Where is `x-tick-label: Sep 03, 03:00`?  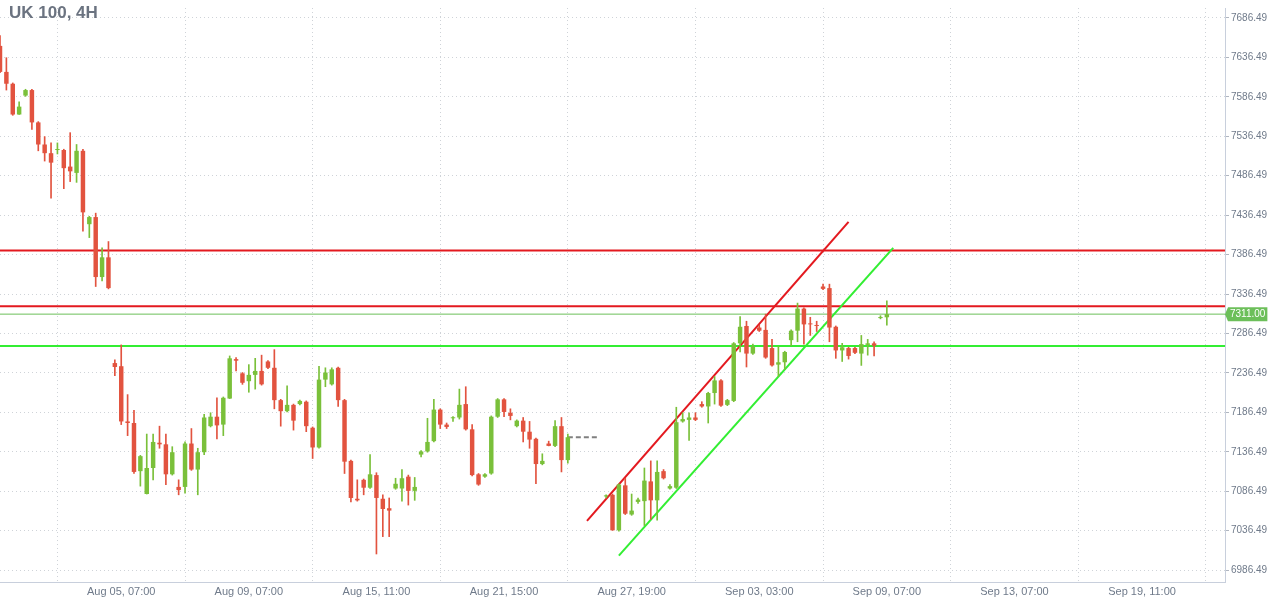
x-tick-label: Sep 03, 03:00 is located at coordinates (759, 590).